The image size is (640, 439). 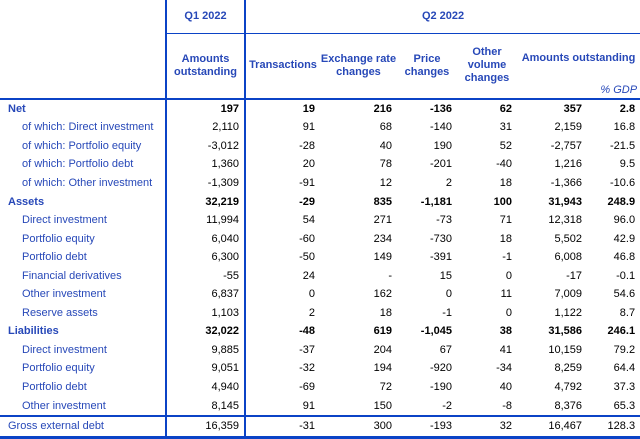 I want to click on quarter-header-row: Q1 2022 Q2 2022, so click(x=320, y=17).